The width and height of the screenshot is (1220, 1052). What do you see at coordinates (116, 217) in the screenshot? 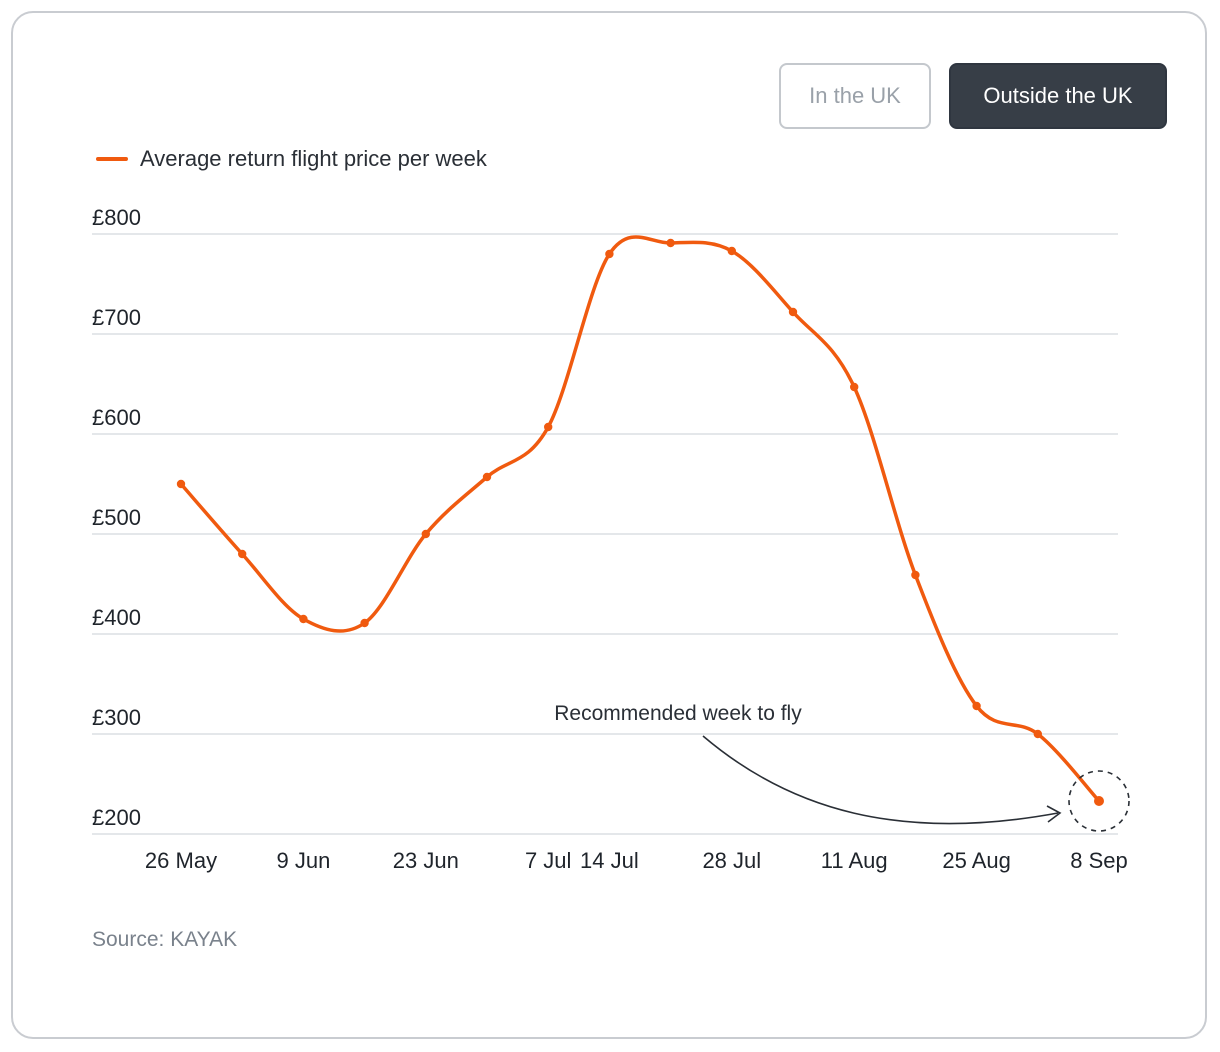
I see `y-tick-label: £800` at bounding box center [116, 217].